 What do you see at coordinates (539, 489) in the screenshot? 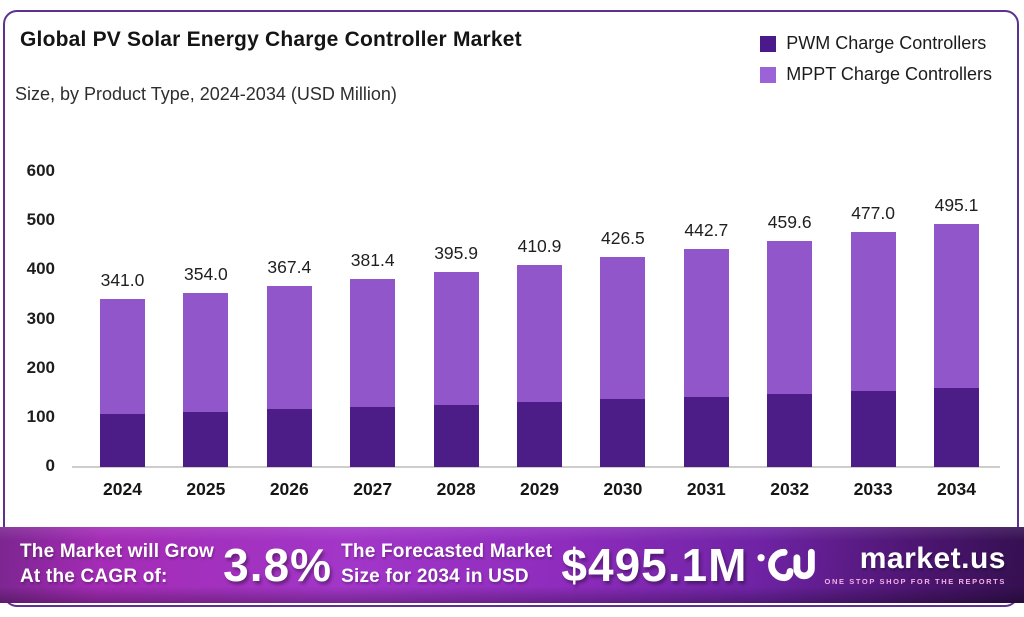
I see `x-axis-label-2029: 2029` at bounding box center [539, 489].